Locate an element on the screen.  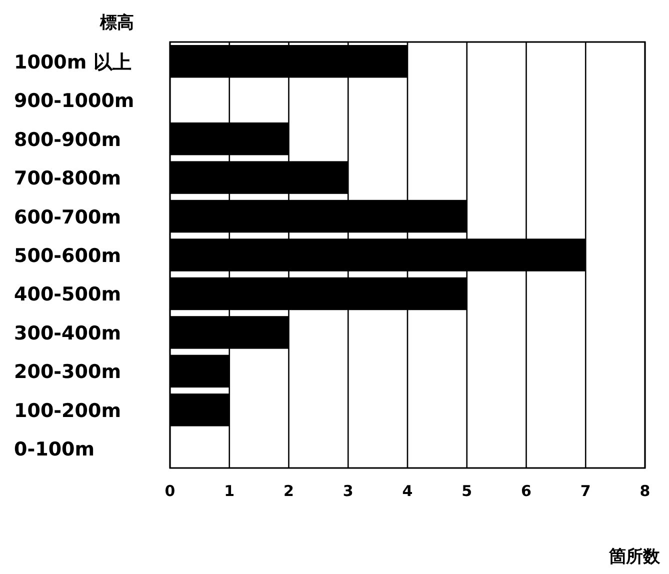
y-tick-label: 500-600m is located at coordinates (68, 256).